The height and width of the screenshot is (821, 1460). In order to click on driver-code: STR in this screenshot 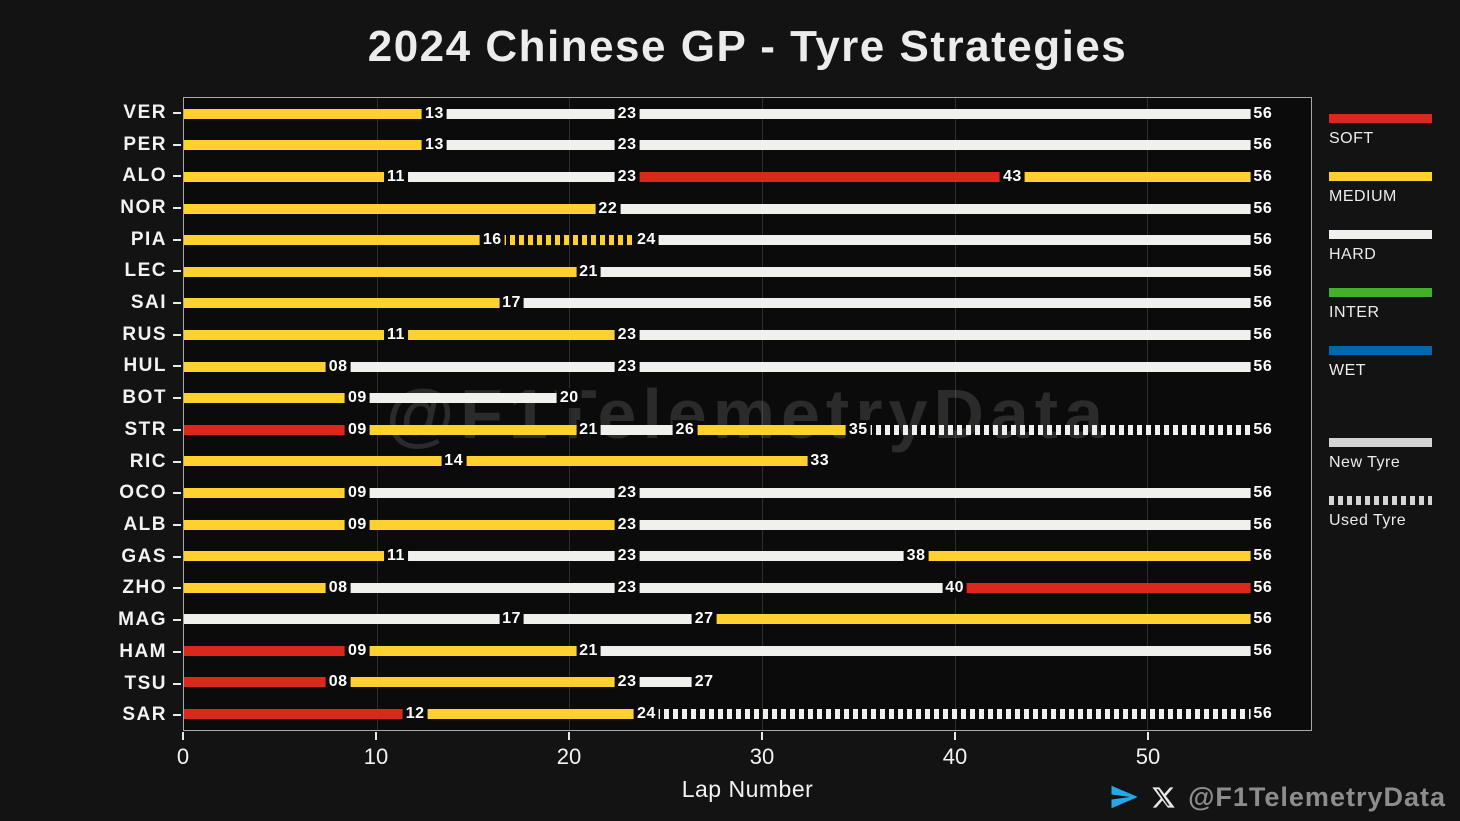, I will do `click(145, 429)`.